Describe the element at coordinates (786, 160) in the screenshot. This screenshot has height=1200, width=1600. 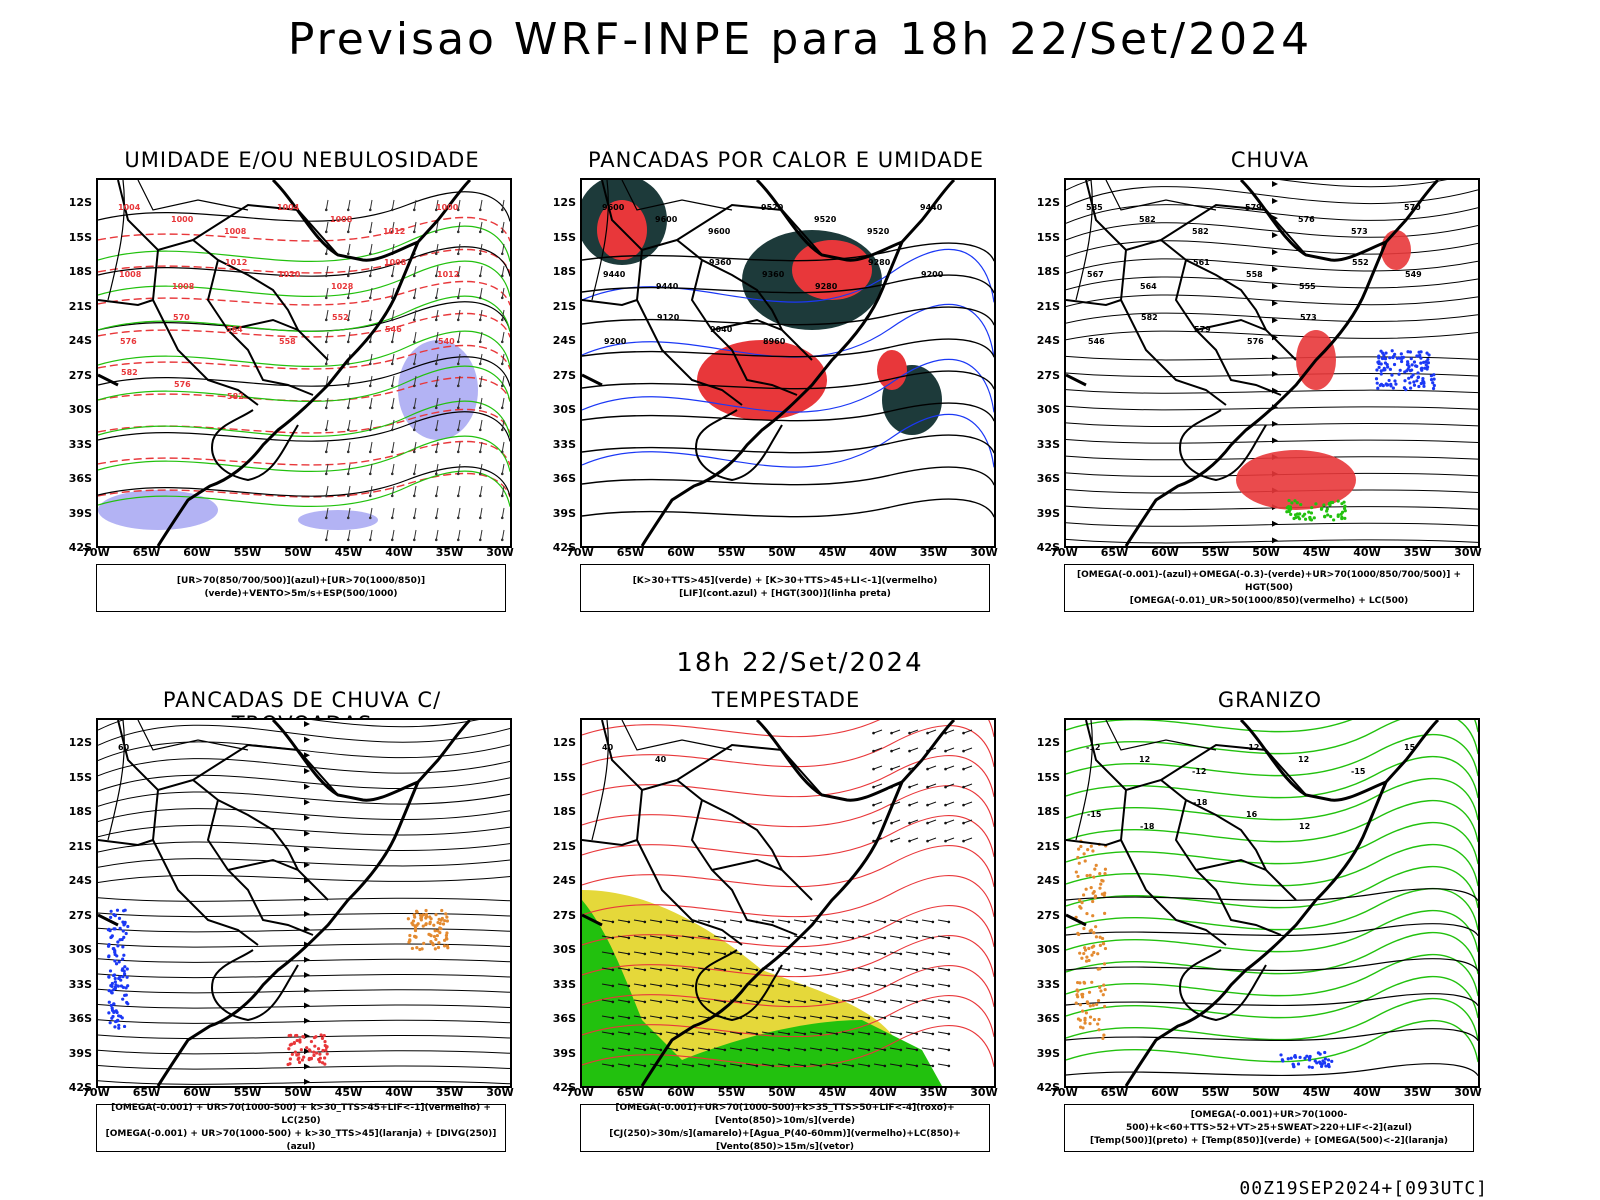
I see `panel-title: PANCADAS POR CALOR E UMIDADE` at that location.